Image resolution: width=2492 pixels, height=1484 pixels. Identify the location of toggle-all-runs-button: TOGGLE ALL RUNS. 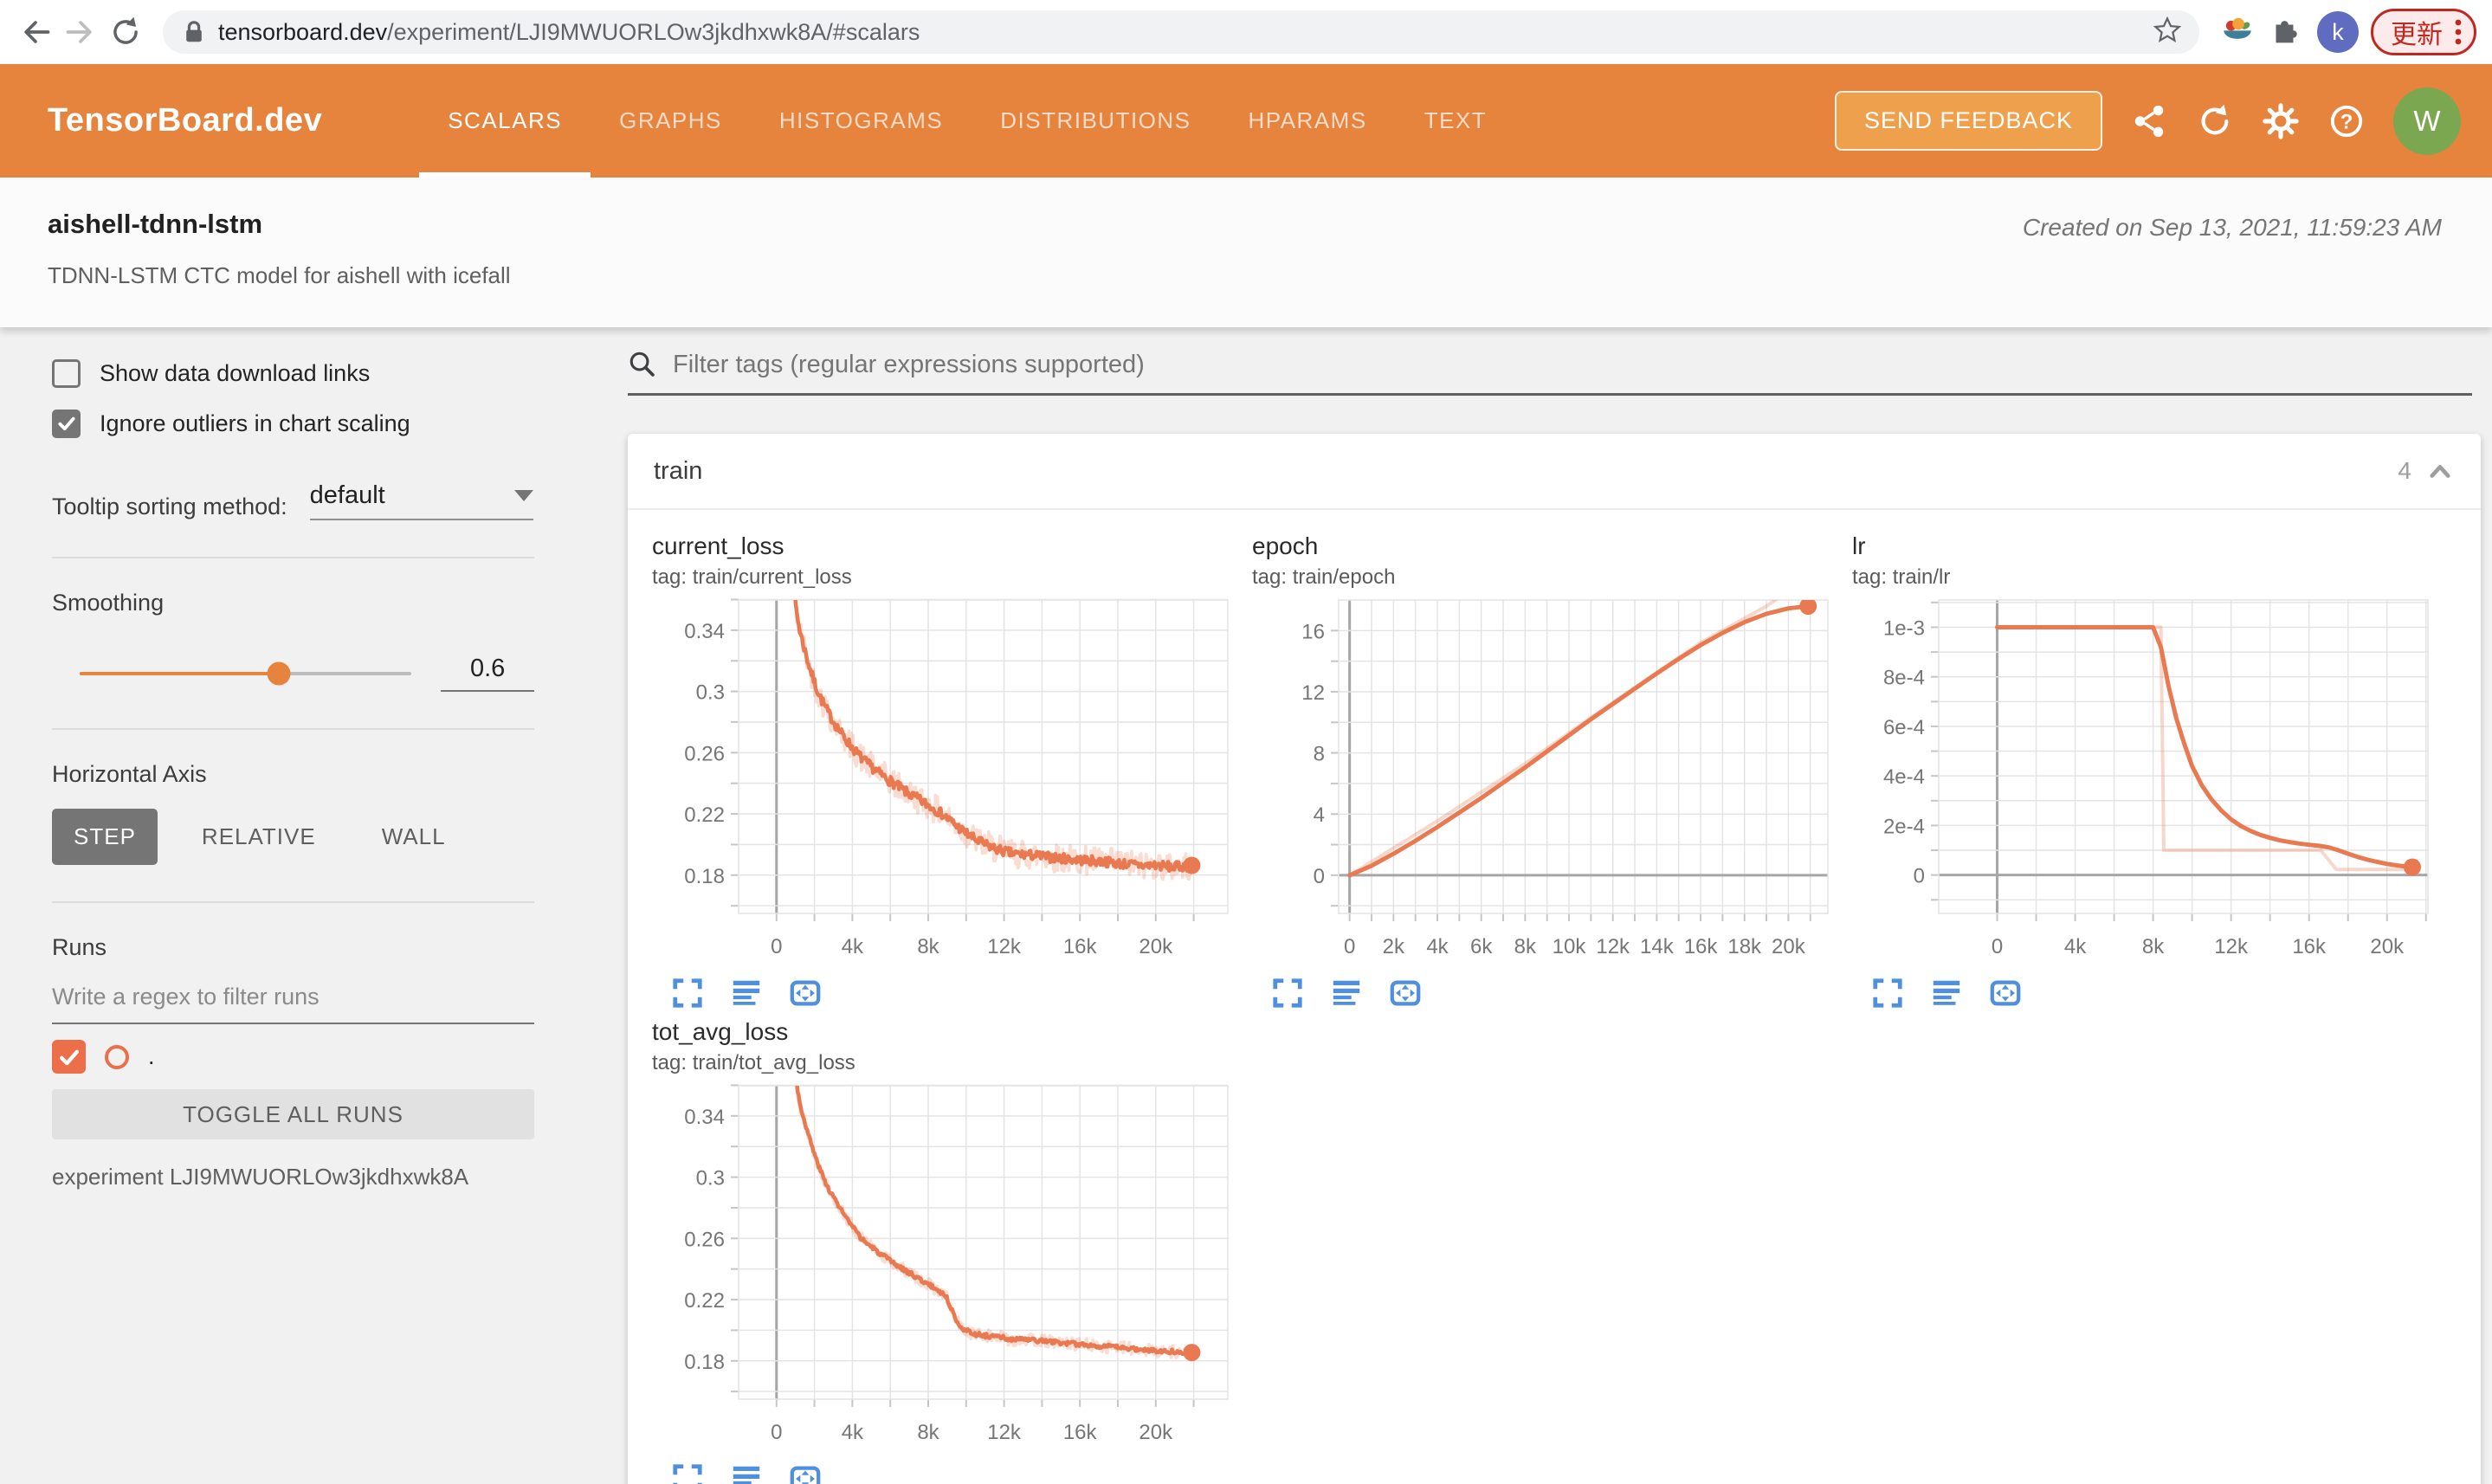
(293, 1114).